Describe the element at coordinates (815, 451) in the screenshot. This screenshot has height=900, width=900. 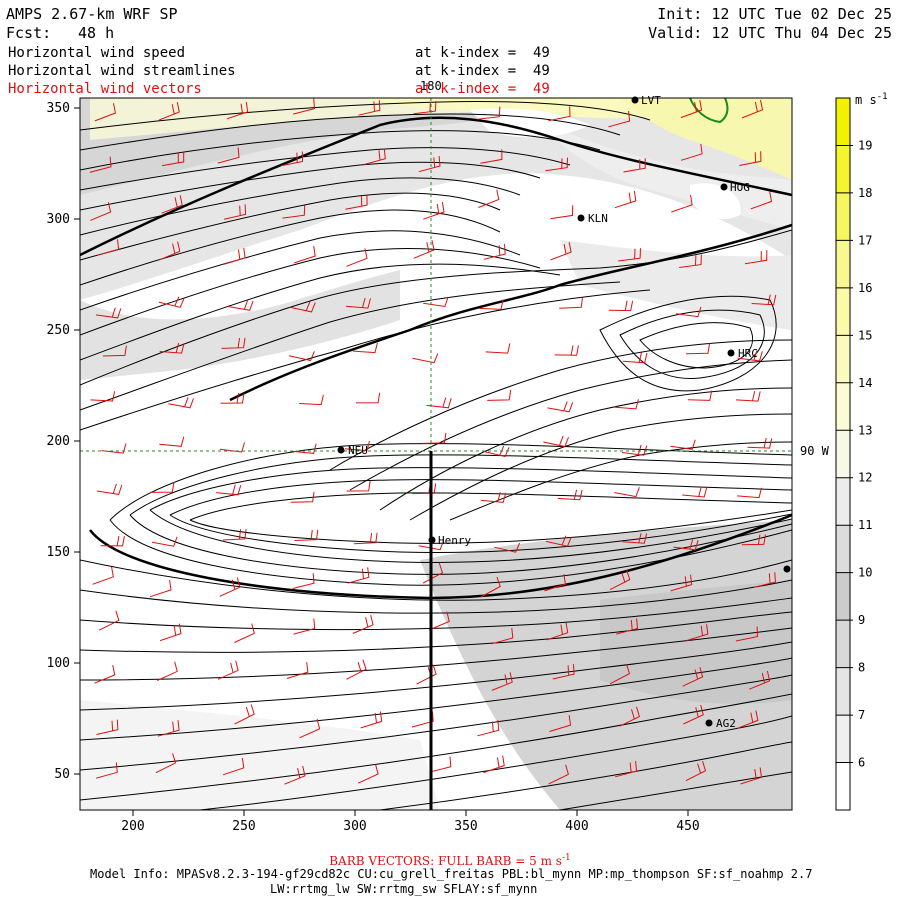
I see `parallel-label: 90 W` at that location.